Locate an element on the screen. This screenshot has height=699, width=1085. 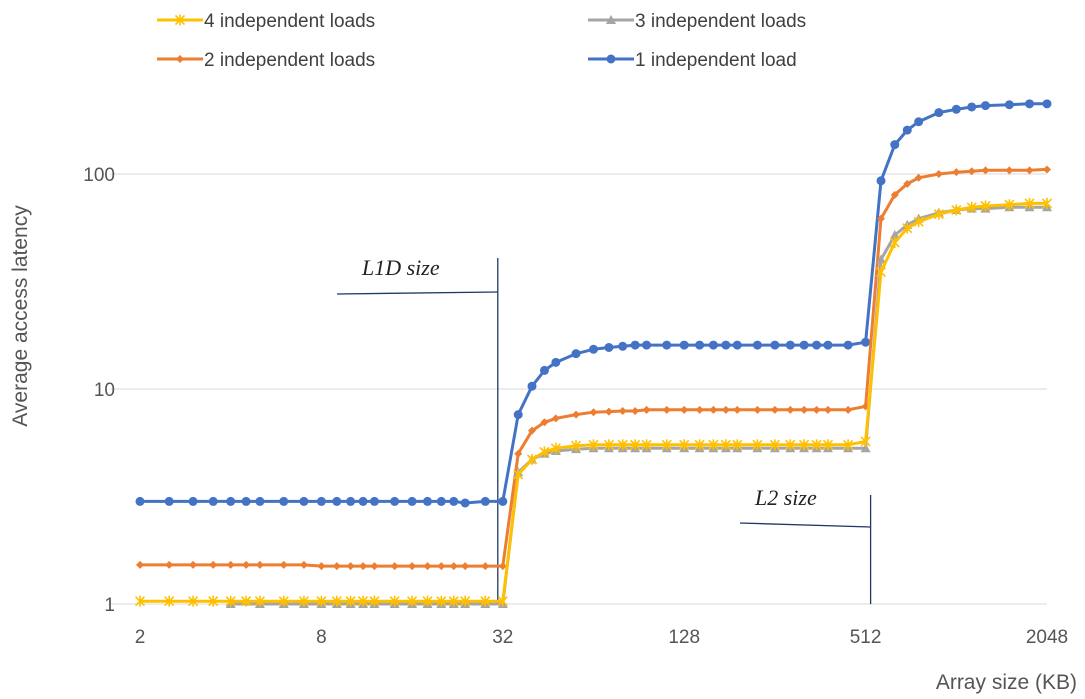
legend-entry-1: 4 independent loads is located at coordinates (266, 21).